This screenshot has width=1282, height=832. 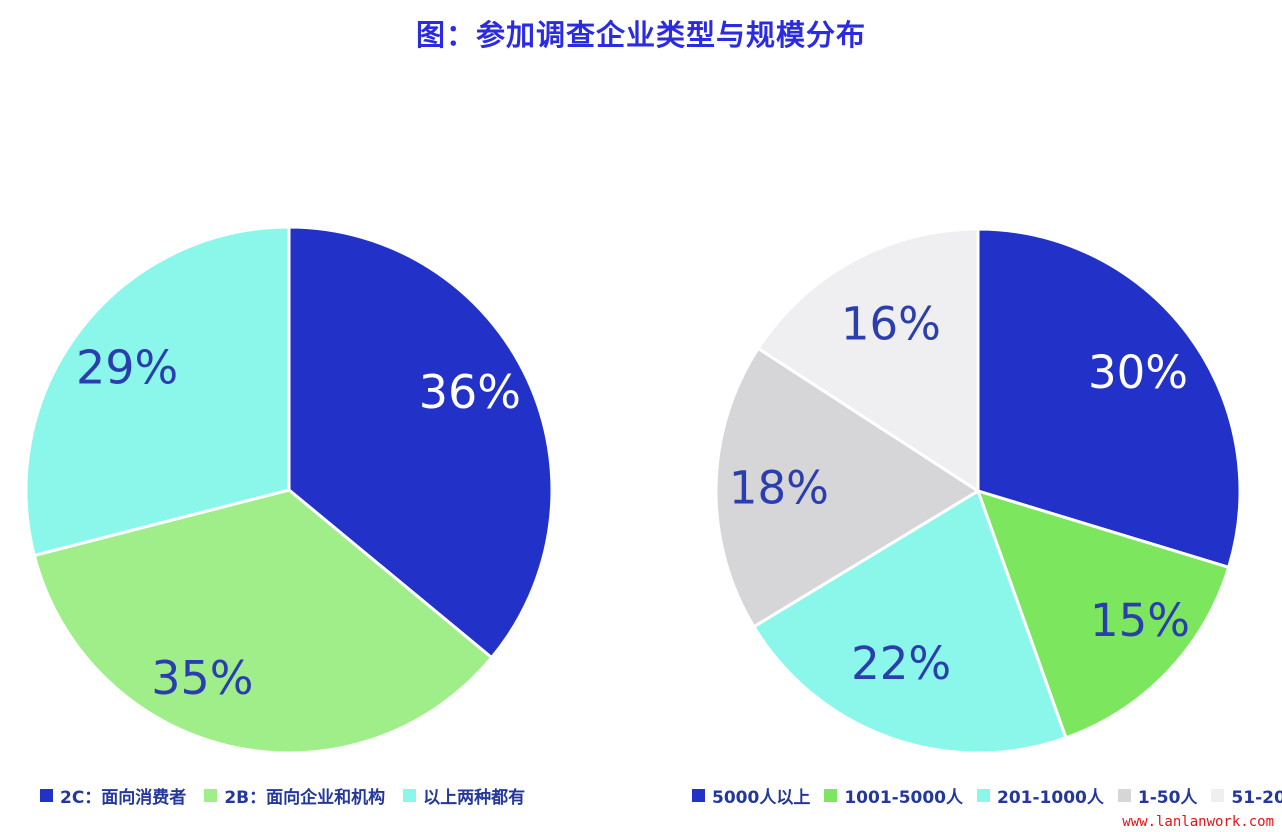 What do you see at coordinates (127, 368) in the screenshot?
I see `pie-slice-percent-label: 29%` at bounding box center [127, 368].